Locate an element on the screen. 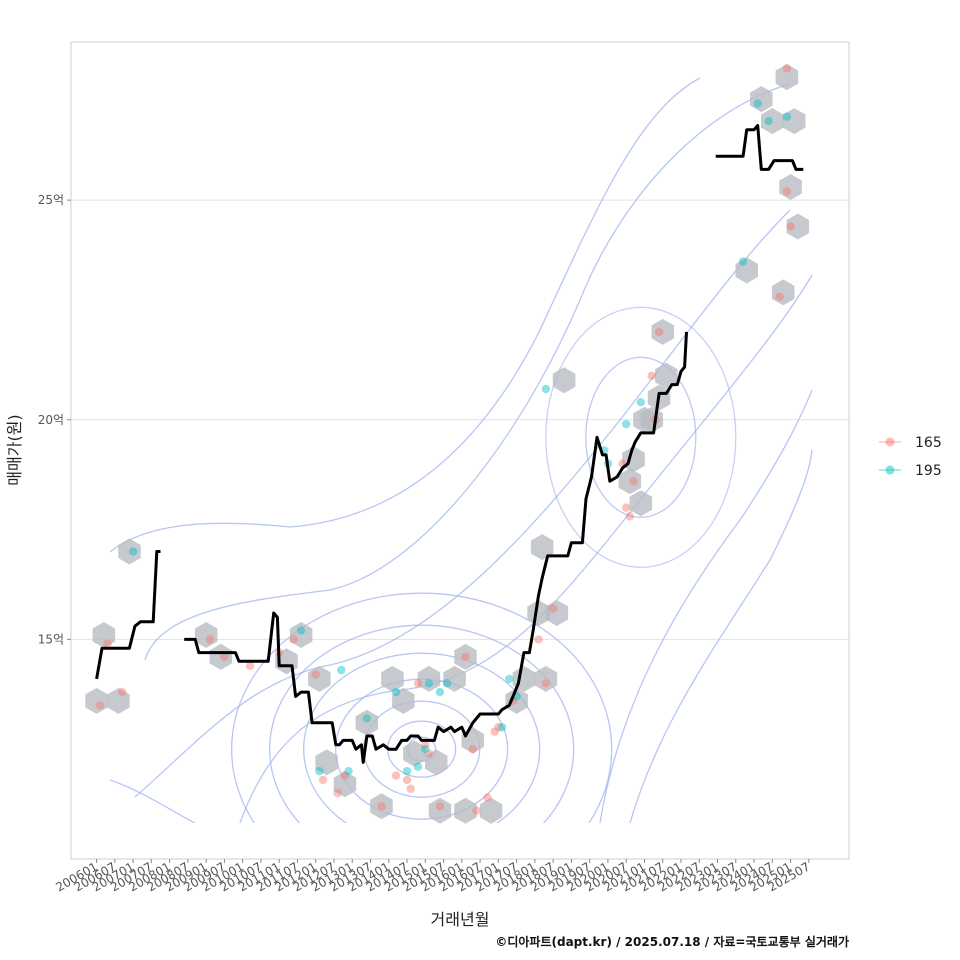  y-axis-title: 매매가(원) is located at coordinates (14, 449).